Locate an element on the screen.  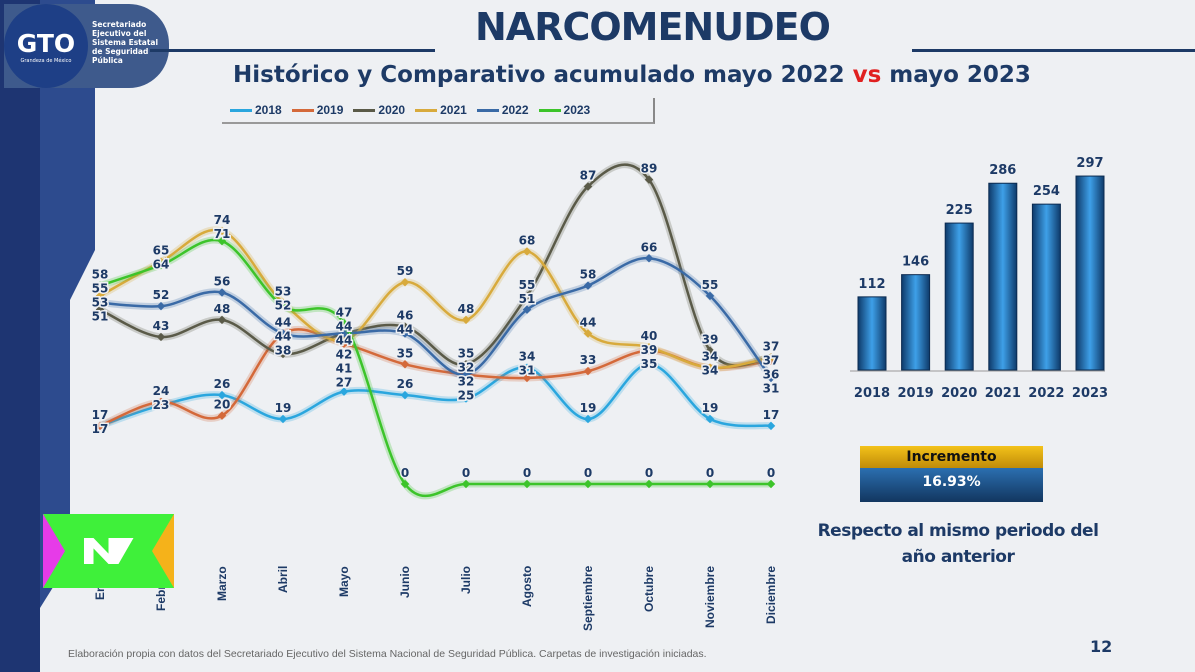
legend-label: 2018 is located at coordinates (268, 110).